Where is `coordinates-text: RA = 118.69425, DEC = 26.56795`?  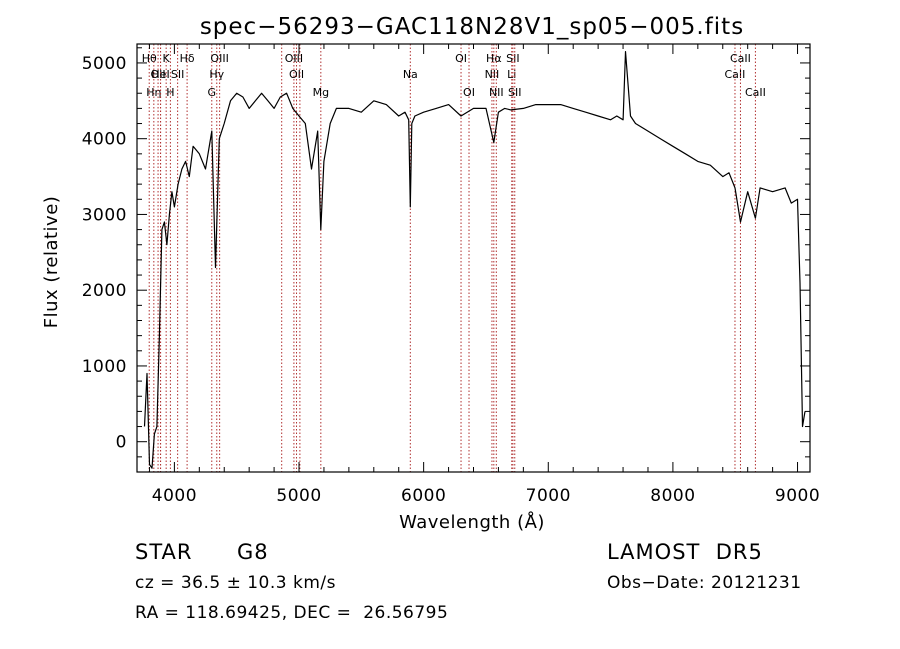
coordinates-text: RA = 118.69425, DEC = 26.56795 is located at coordinates (292, 613).